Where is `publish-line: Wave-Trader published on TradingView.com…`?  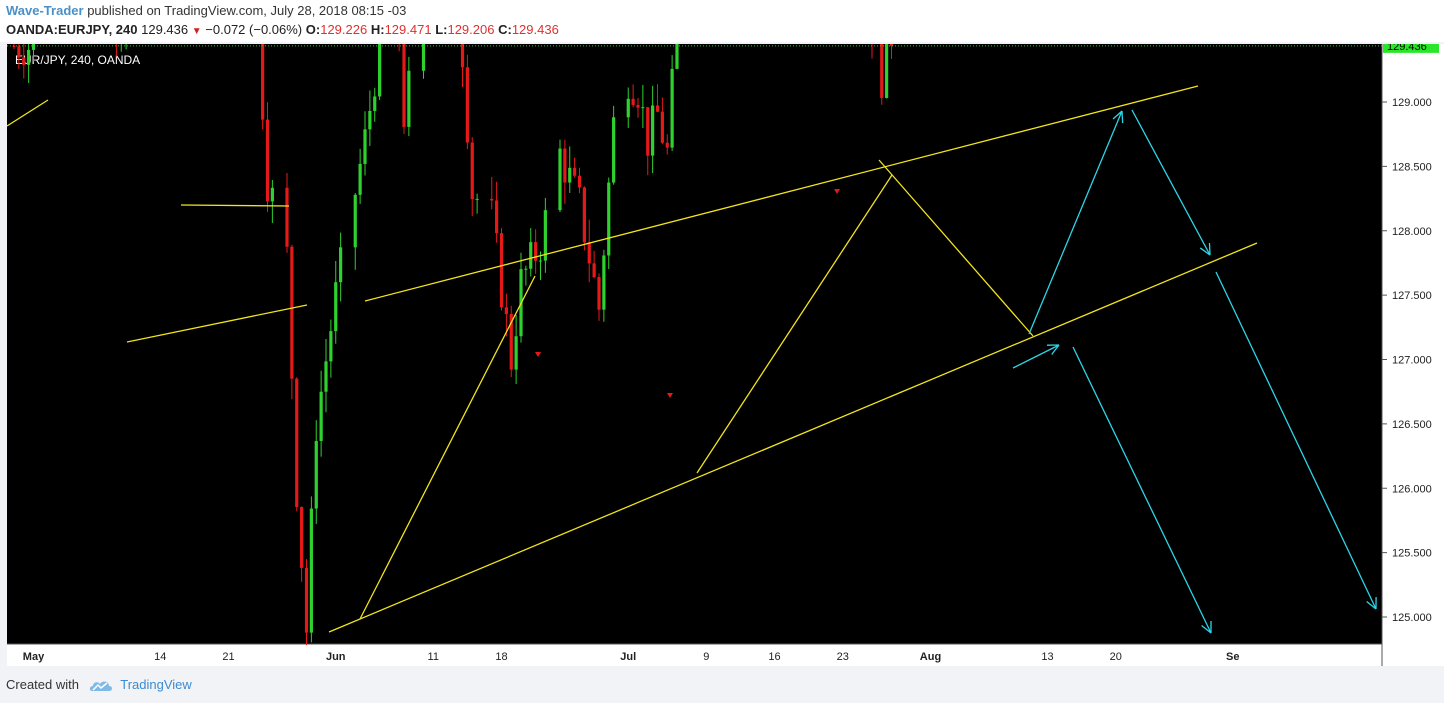
publish-line: Wave-Trader published on TradingView.com… is located at coordinates (206, 10).